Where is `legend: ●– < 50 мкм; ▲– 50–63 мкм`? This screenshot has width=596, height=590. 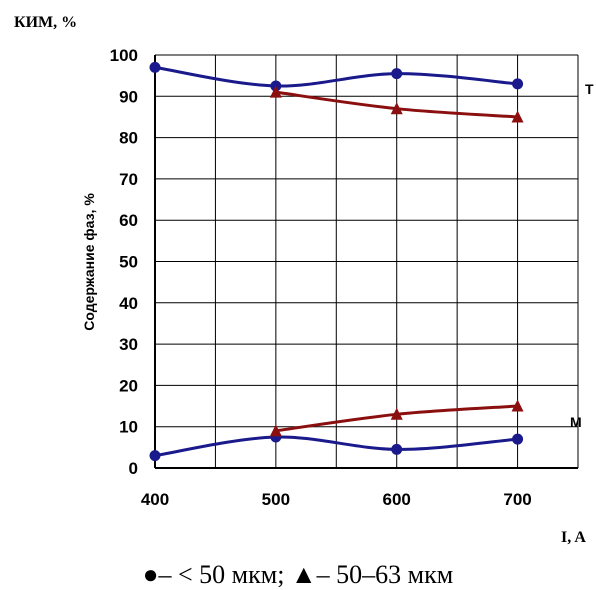 legend: ●– < 50 мкм; ▲– 50–63 мкм is located at coordinates (298, 574).